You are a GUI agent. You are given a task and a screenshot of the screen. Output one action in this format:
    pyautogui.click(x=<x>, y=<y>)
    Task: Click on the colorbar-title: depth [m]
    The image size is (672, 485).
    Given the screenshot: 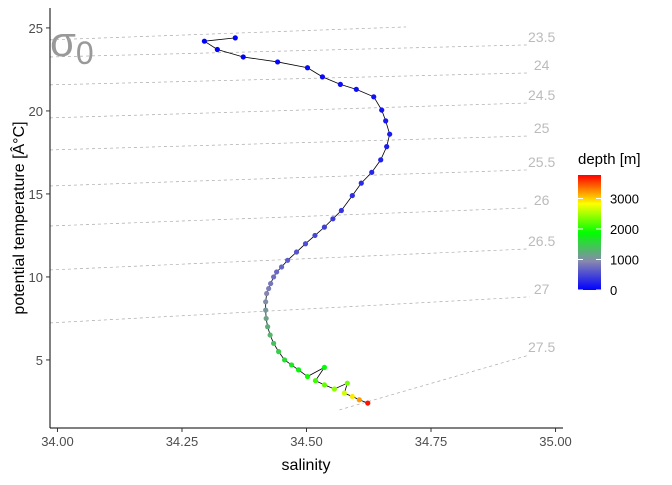 What is the action you would take?
    pyautogui.click(x=609, y=159)
    